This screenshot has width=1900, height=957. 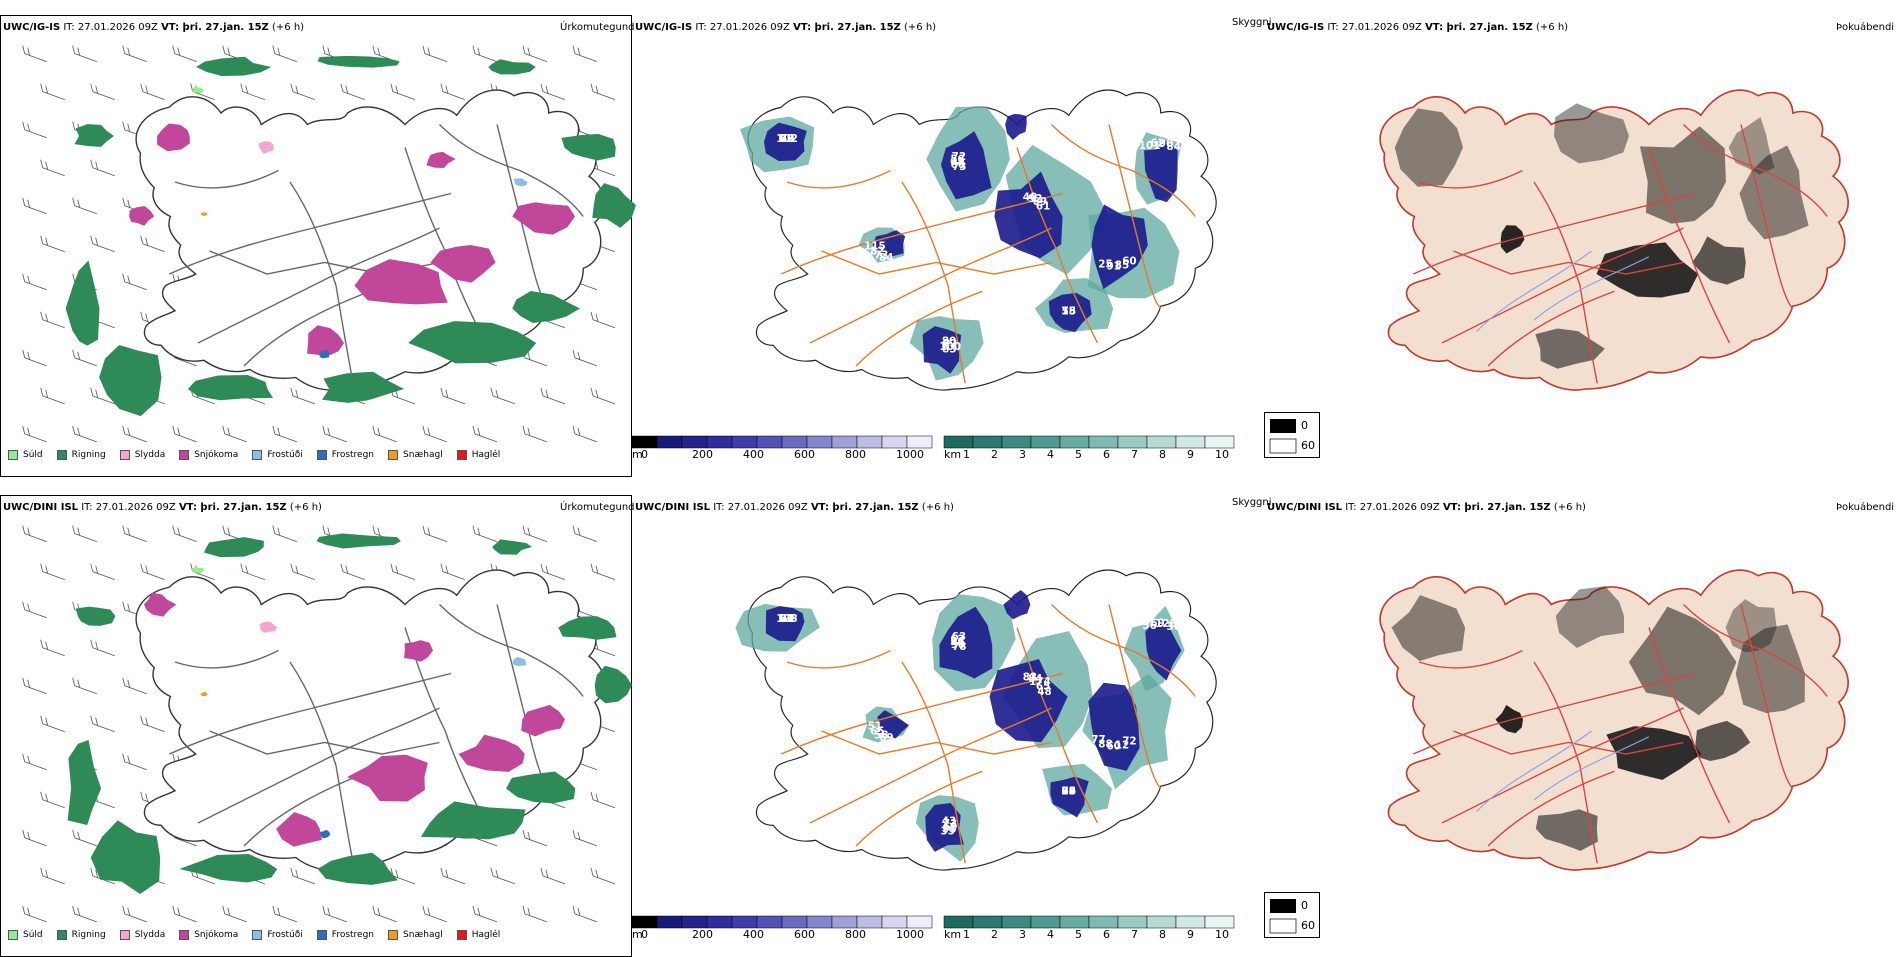 What do you see at coordinates (1043, 207) in the screenshot?
I see `ceiling-value-label: 61` at bounding box center [1043, 207].